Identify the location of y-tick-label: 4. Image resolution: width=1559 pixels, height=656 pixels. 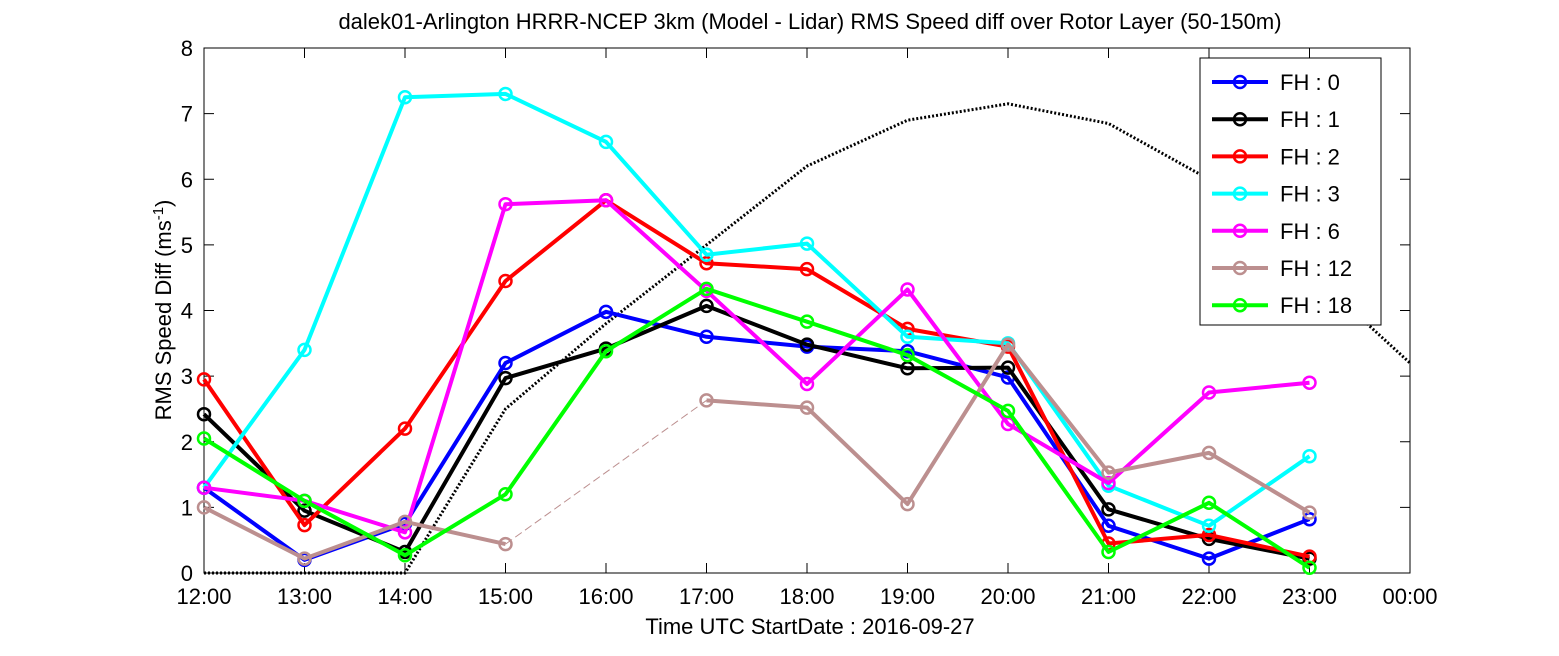
(187, 311).